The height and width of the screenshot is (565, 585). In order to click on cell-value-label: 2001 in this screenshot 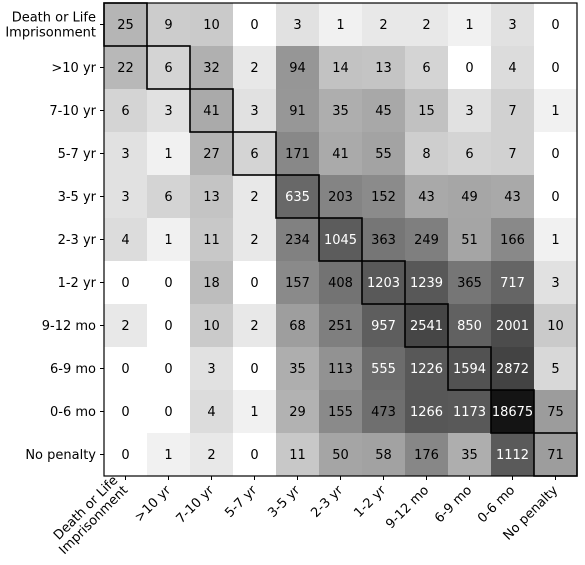, I will do `click(512, 326)`.